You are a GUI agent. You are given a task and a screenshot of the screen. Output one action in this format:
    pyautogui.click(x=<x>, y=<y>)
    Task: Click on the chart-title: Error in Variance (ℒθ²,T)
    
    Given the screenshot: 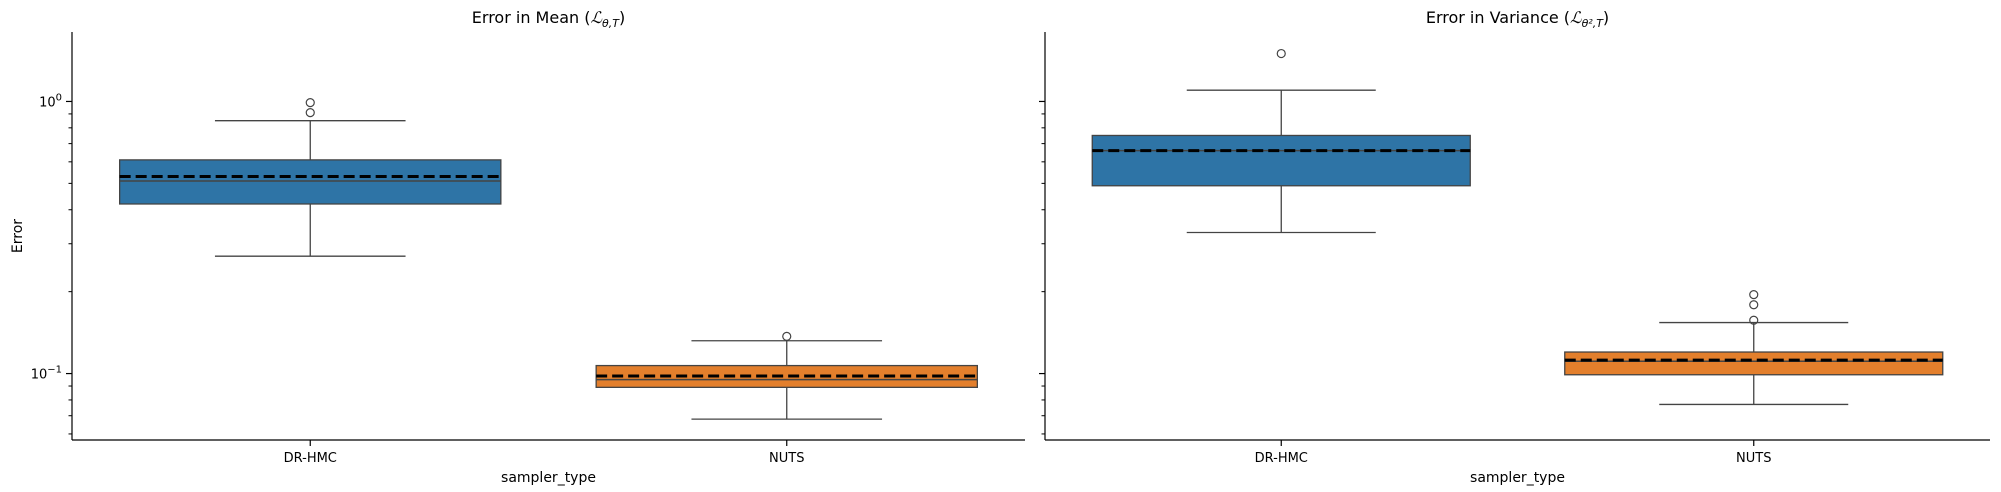 What is the action you would take?
    pyautogui.click(x=1517, y=19)
    